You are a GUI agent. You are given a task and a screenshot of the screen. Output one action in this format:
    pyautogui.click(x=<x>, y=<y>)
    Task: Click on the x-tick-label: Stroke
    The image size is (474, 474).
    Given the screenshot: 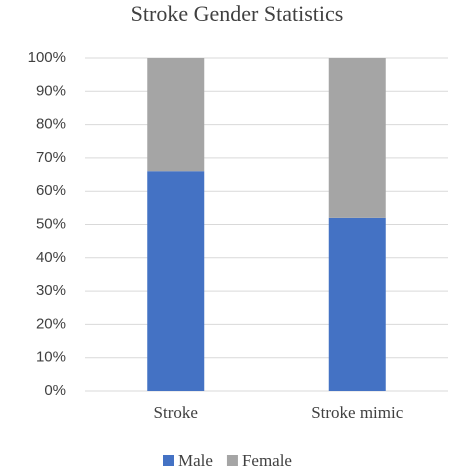 What is the action you would take?
    pyautogui.click(x=176, y=412)
    